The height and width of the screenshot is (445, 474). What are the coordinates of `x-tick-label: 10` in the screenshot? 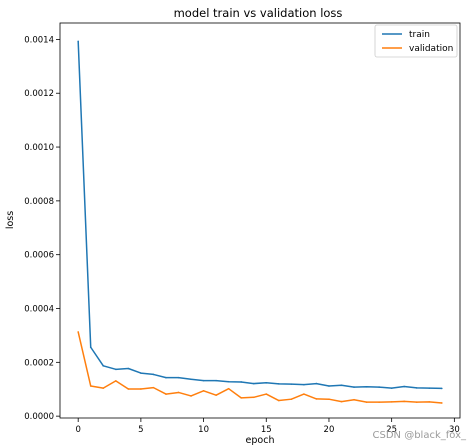 It's located at (203, 430).